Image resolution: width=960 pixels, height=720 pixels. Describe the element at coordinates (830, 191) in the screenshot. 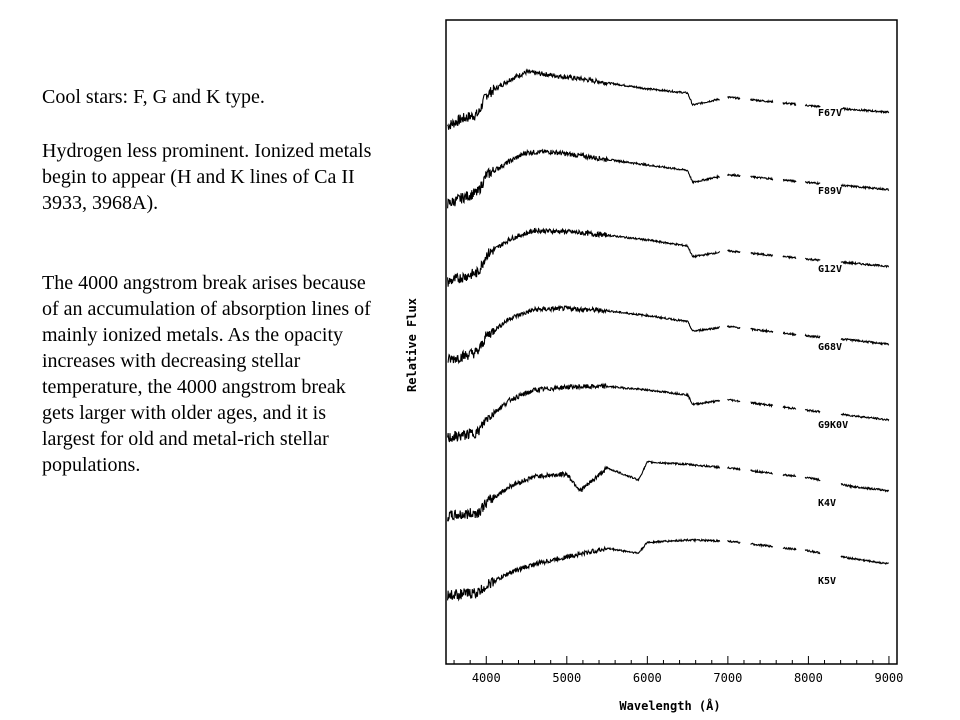

I see `series-label-f89v: F89V` at that location.